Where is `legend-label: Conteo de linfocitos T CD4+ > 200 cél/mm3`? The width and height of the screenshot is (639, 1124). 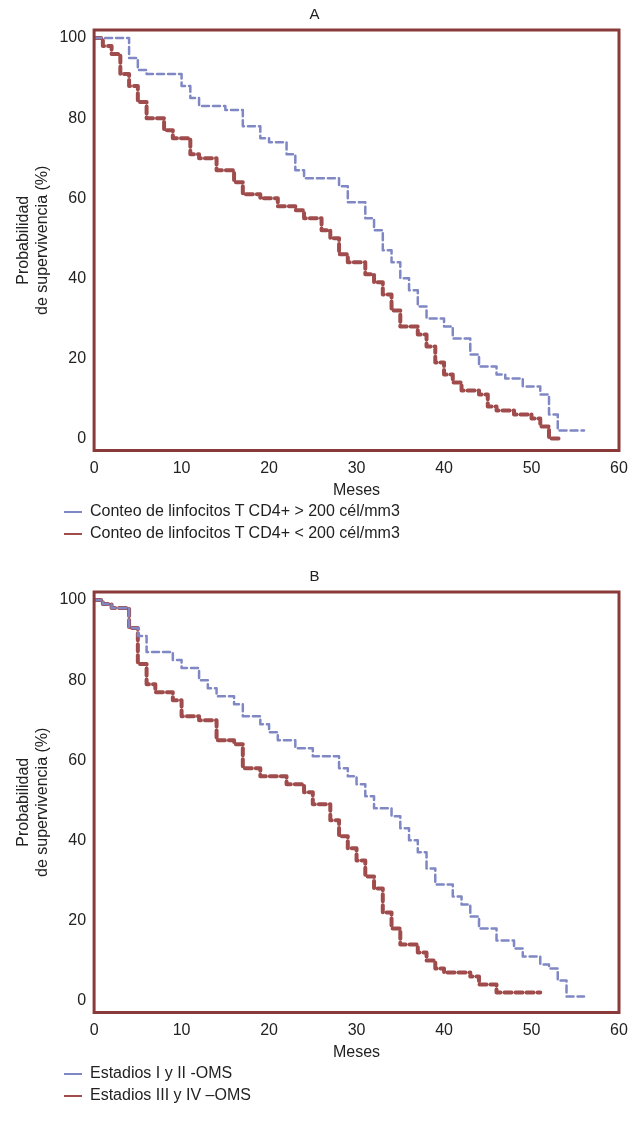 legend-label: Conteo de linfocitos T CD4+ > 200 cél/mm3 is located at coordinates (245, 510).